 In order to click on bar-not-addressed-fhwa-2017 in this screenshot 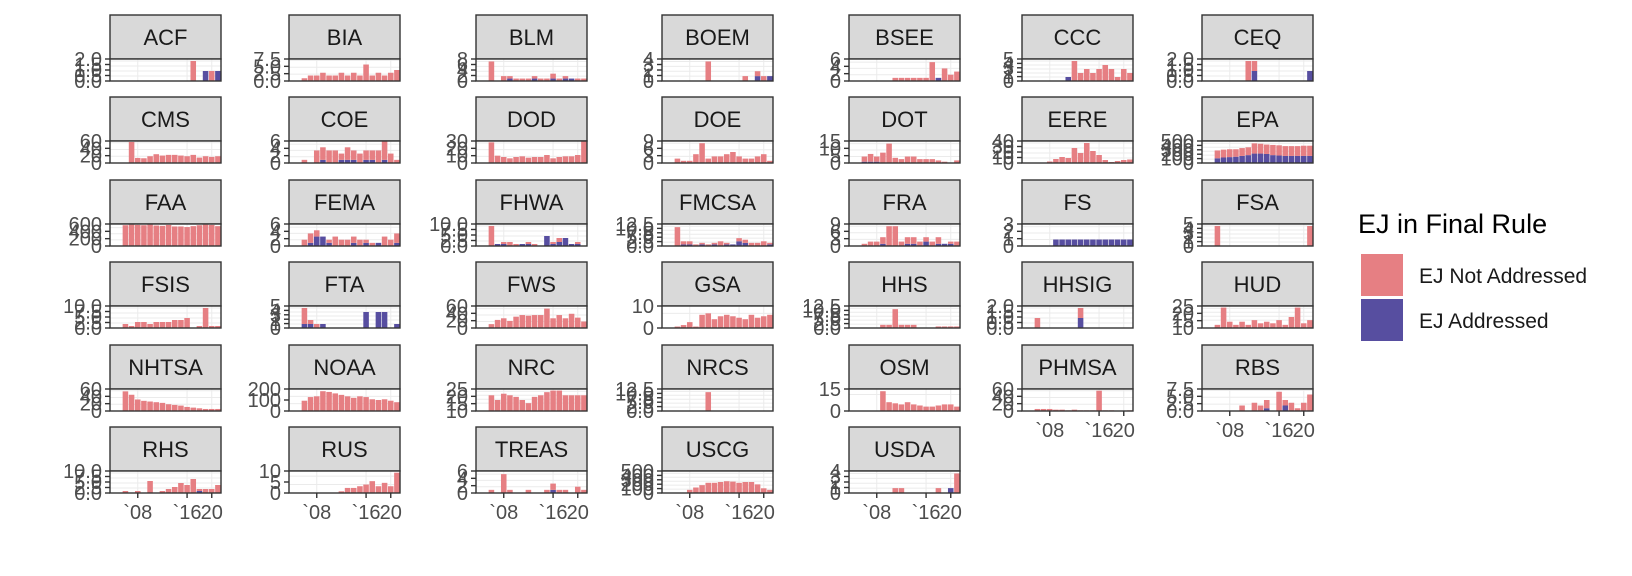, I will do `click(559, 240)`.